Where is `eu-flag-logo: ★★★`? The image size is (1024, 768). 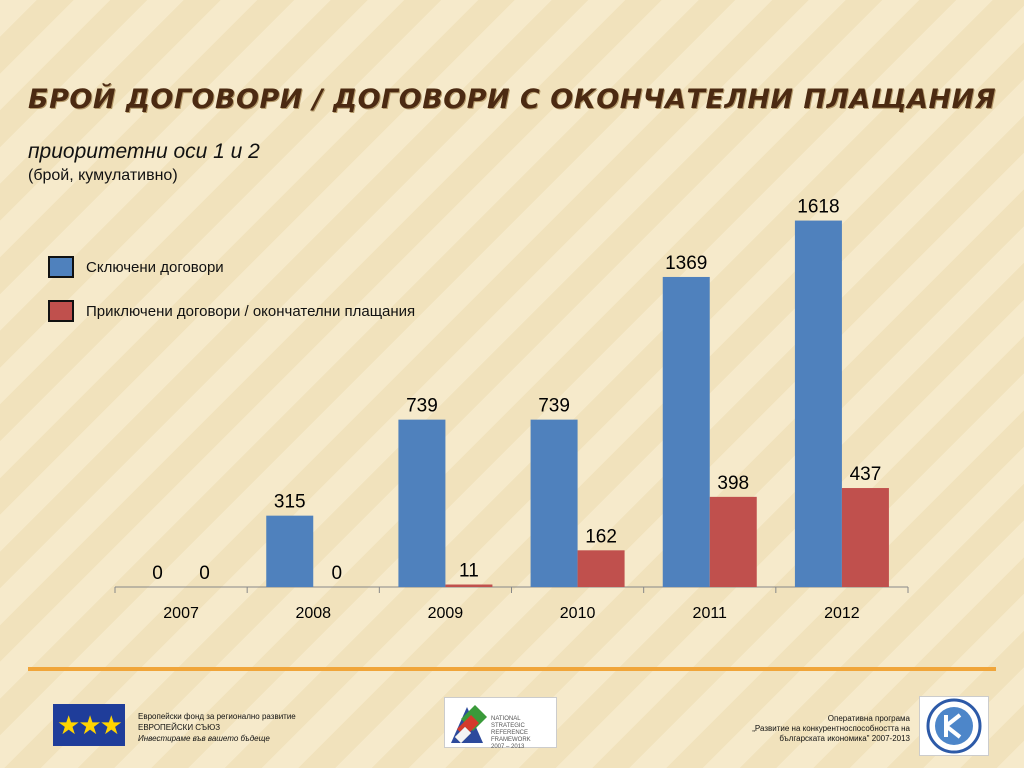 eu-flag-logo: ★★★ is located at coordinates (89, 725).